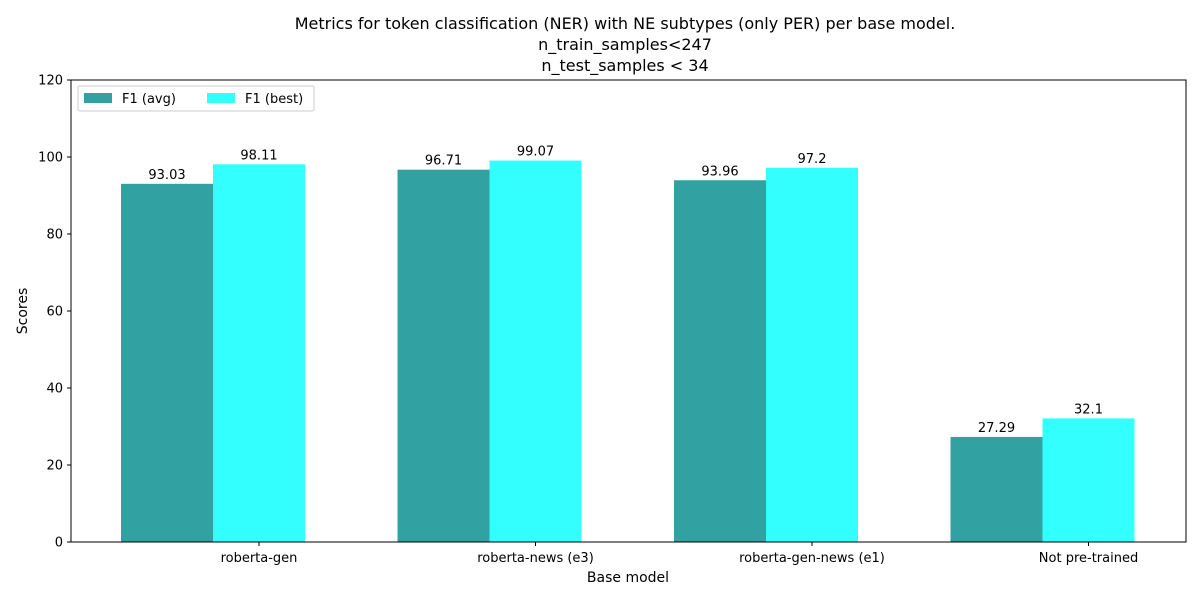 This screenshot has width=1200, height=600. I want to click on y-tick-label-120: 120, so click(50, 81).